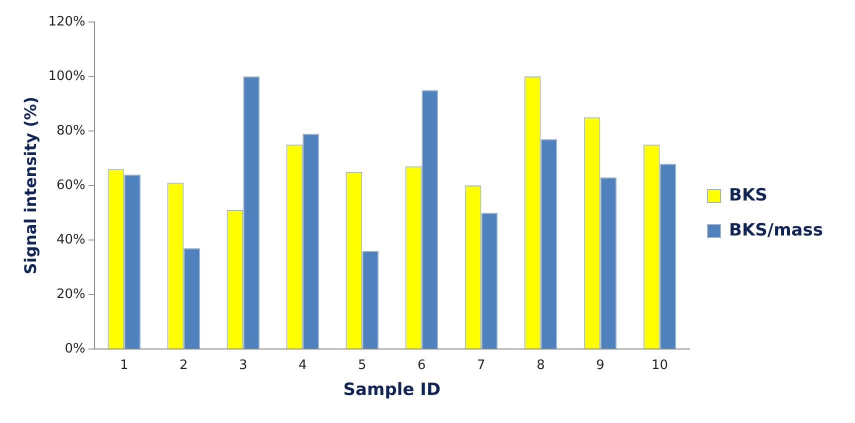 This screenshot has width=855, height=423. What do you see at coordinates (776, 230) in the screenshot?
I see `legend-label: BKS/mass` at bounding box center [776, 230].